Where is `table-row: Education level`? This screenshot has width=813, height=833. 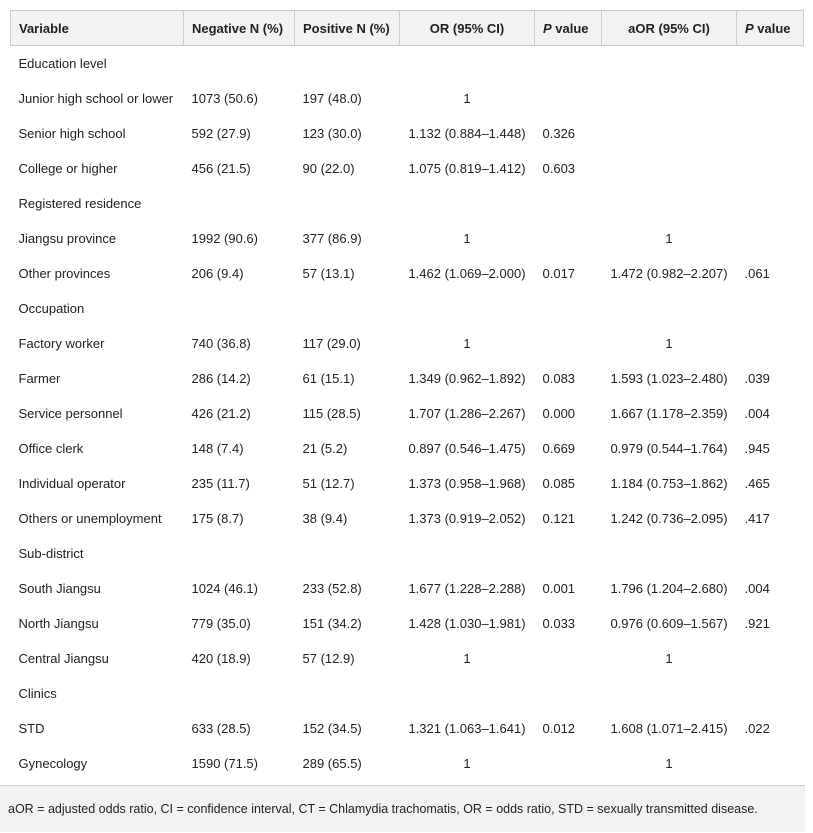 table-row: Education level is located at coordinates (407, 64).